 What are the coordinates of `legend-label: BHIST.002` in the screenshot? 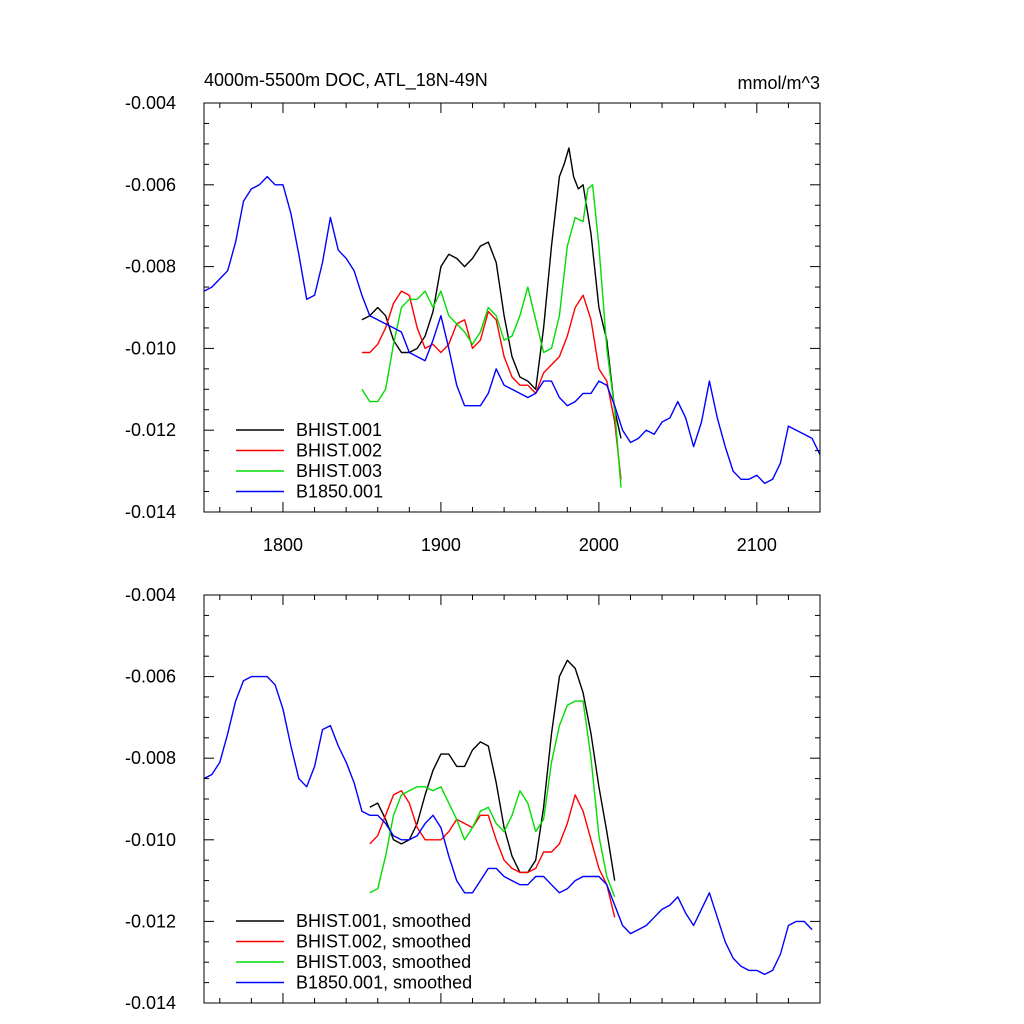 It's located at (339, 451).